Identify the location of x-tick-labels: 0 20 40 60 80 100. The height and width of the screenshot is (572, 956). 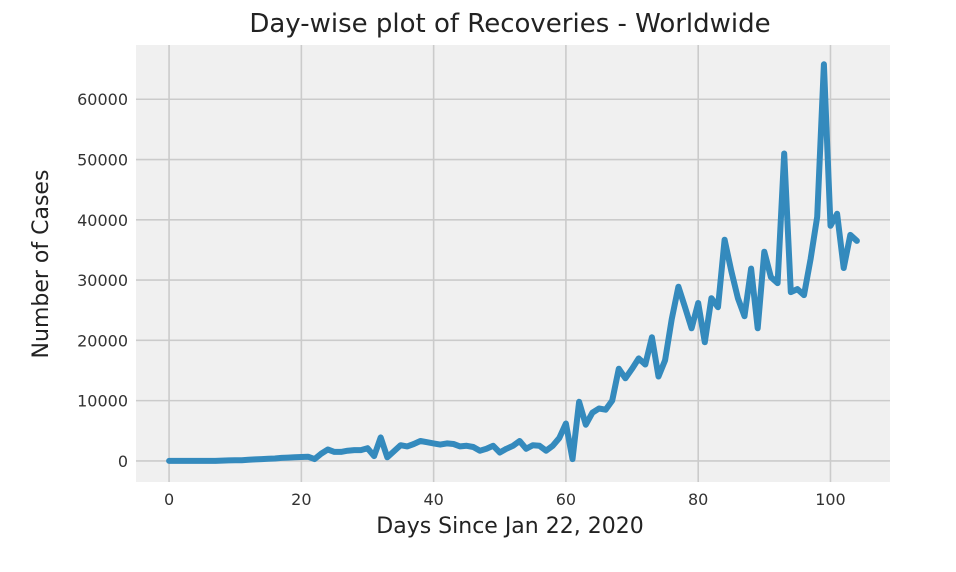
(505, 499).